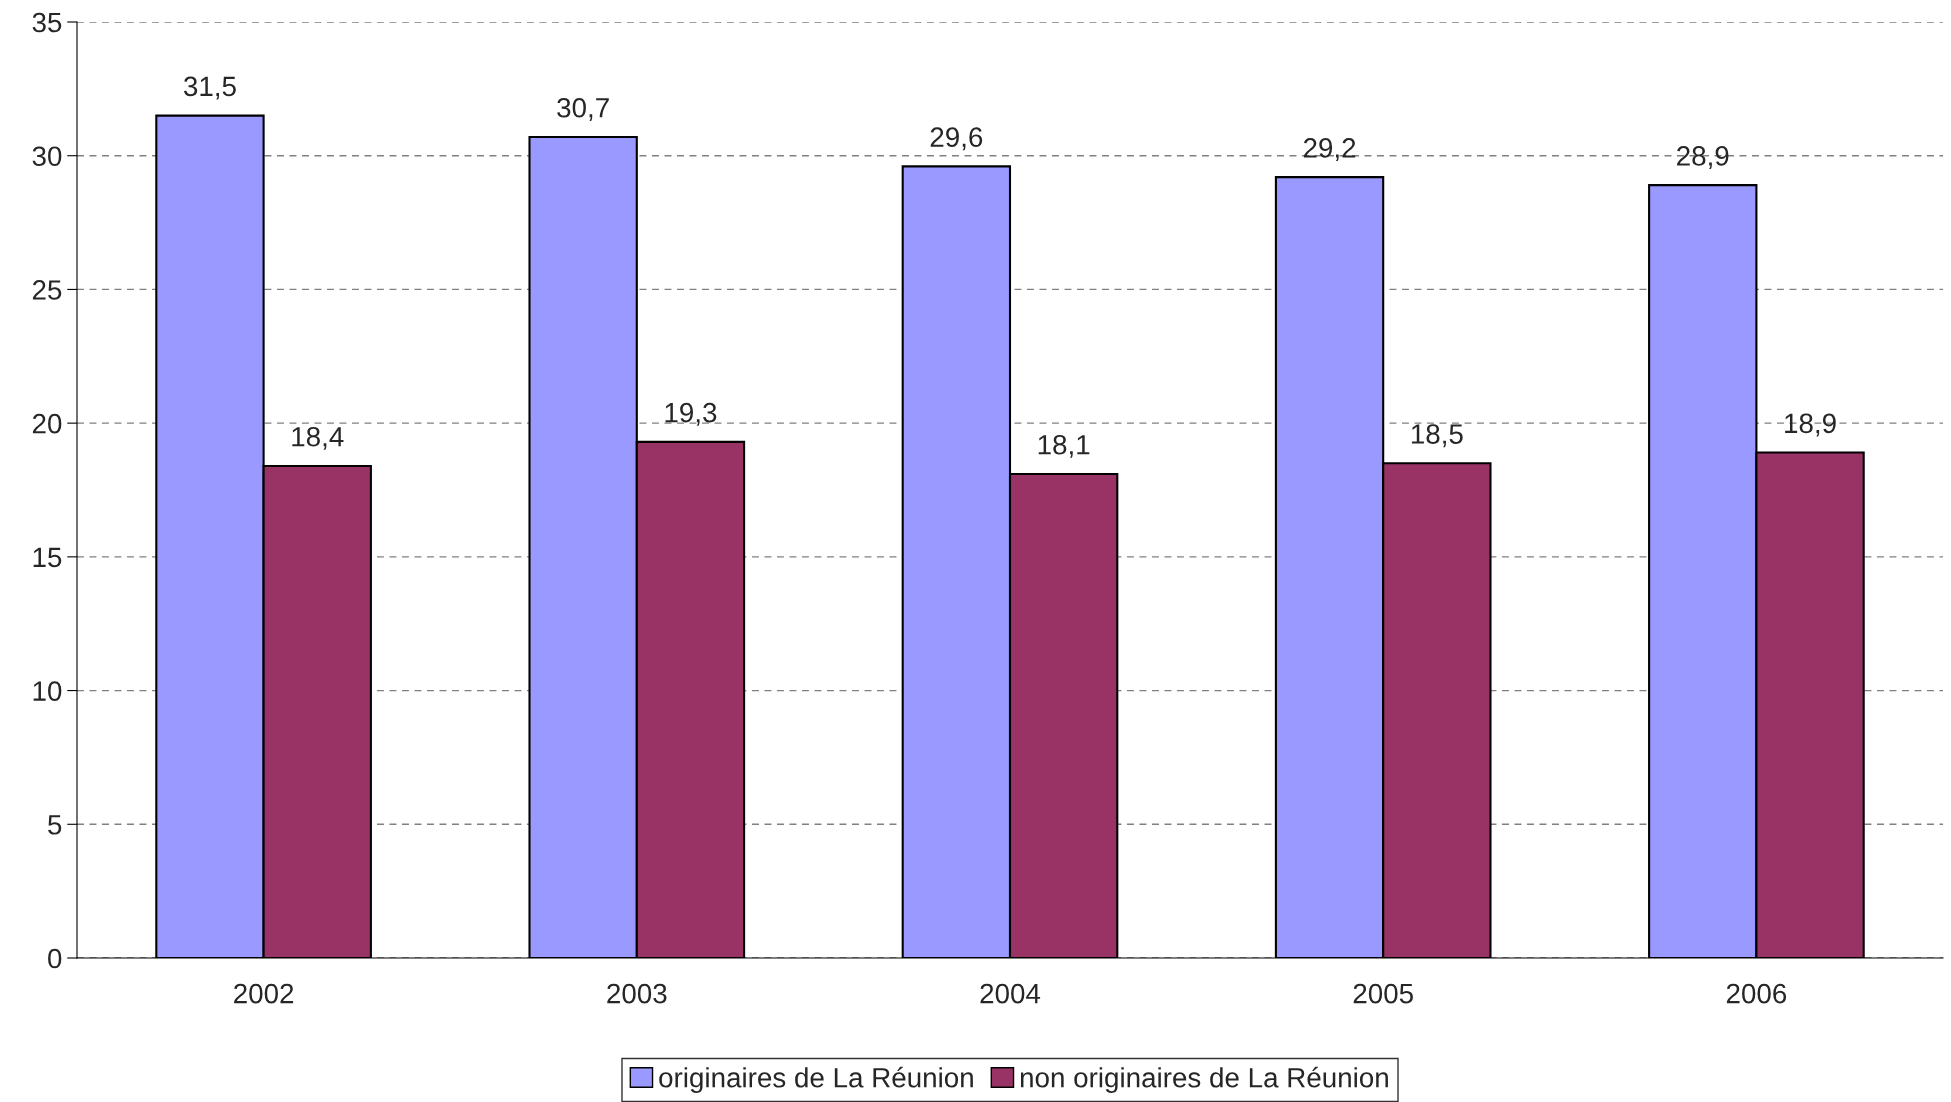 This screenshot has height=1102, width=1951. Describe the element at coordinates (691, 414) in the screenshot. I see `data-label: 19,3` at that location.